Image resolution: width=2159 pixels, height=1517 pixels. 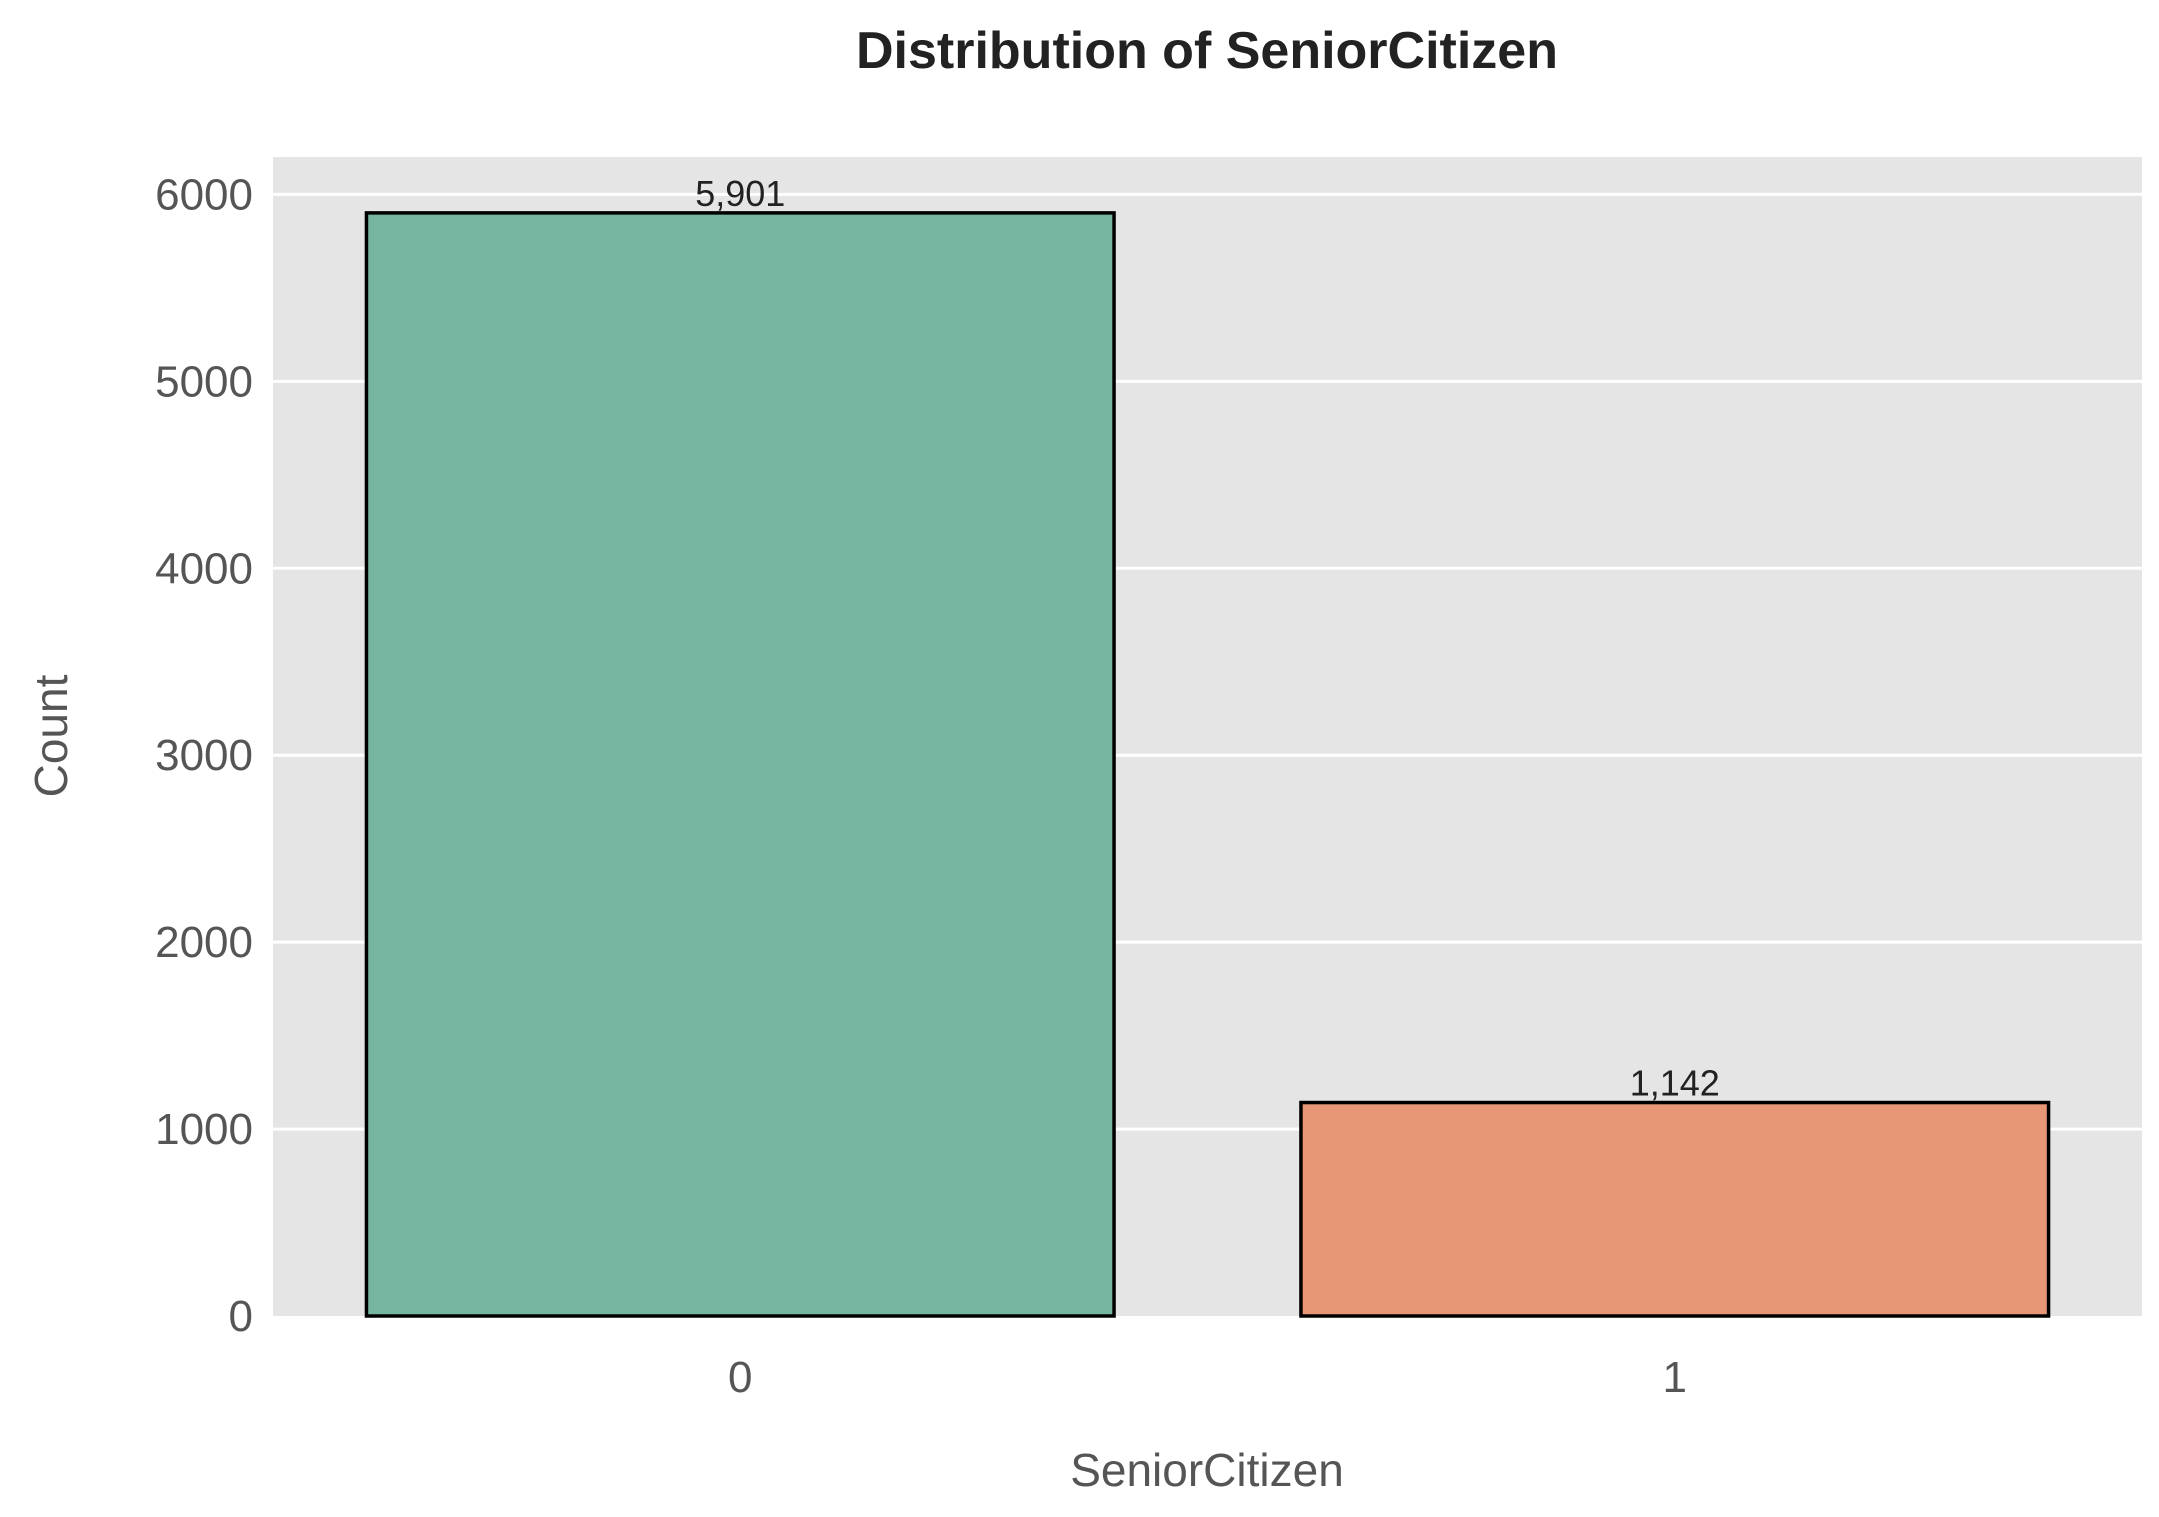 What do you see at coordinates (204, 194) in the screenshot?
I see `y-tick-label: 6000` at bounding box center [204, 194].